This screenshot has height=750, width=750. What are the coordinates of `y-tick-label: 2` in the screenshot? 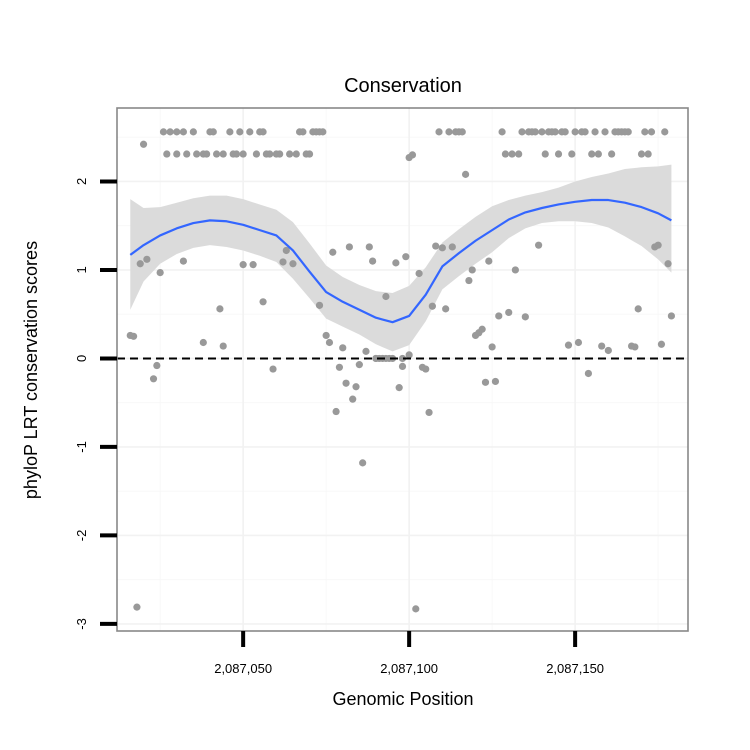 It's located at (81, 181).